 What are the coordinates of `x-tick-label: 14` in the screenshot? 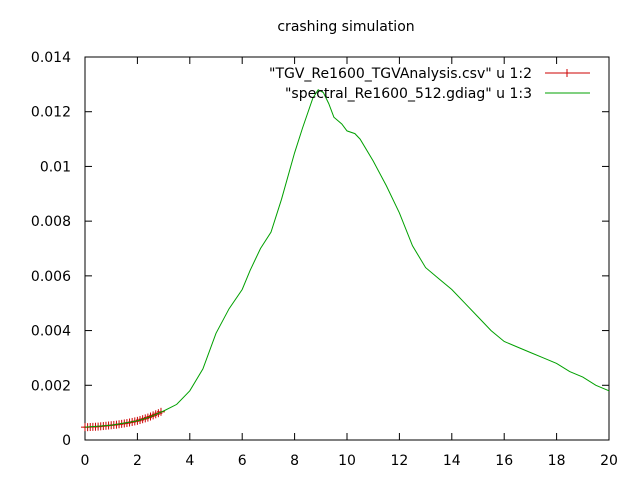 It's located at (452, 461).